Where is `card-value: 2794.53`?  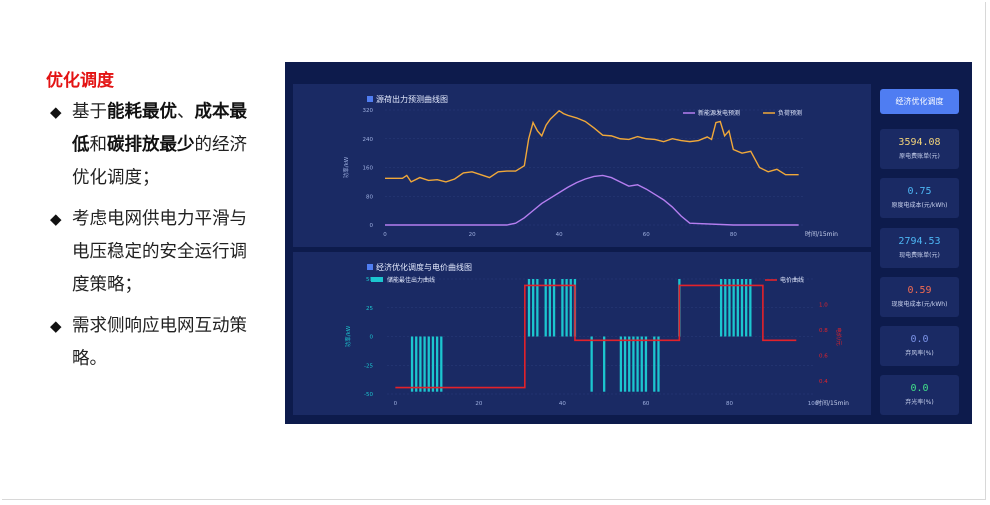
card-value: 2794.53 is located at coordinates (919, 241).